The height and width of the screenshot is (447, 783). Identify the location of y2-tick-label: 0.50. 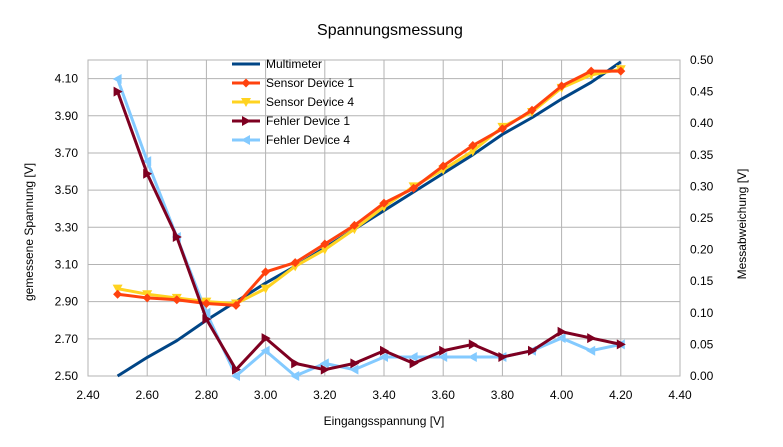
(702, 60).